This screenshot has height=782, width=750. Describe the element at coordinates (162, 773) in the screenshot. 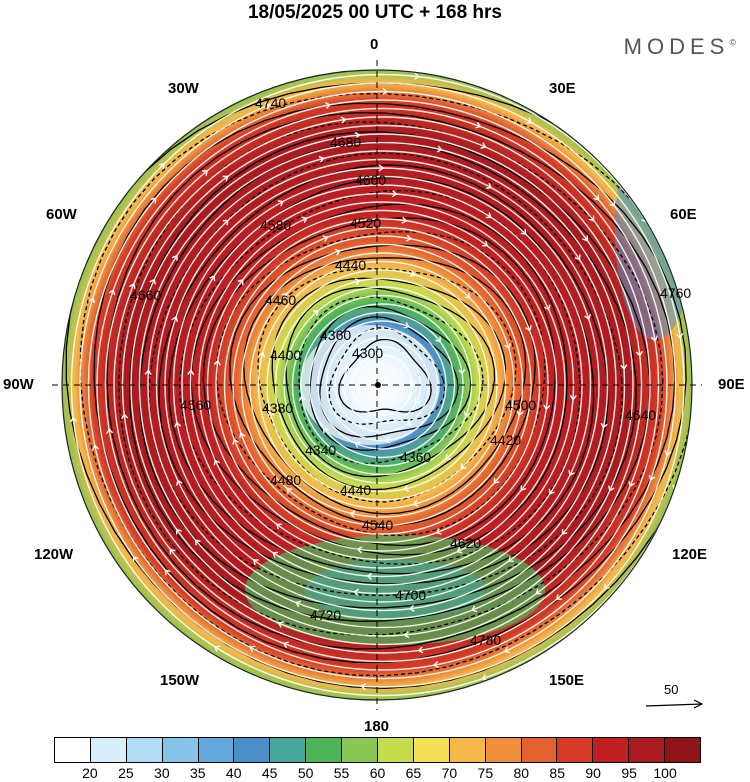

I see `colorbar-tick: 30` at that location.